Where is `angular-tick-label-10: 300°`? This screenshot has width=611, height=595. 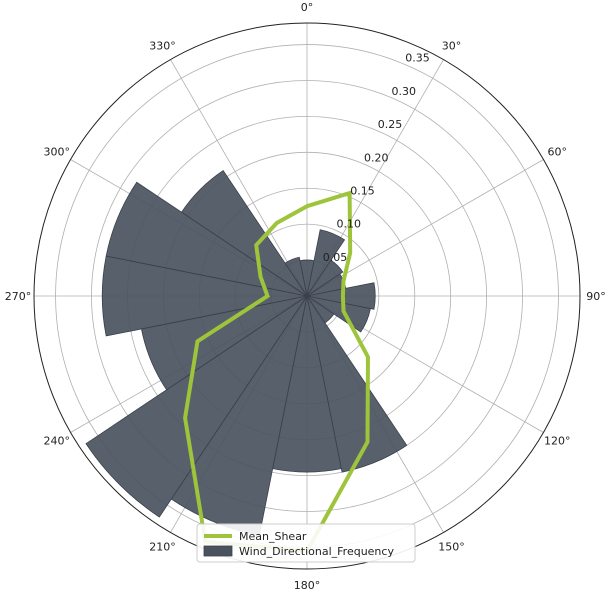
angular-tick-label-10: 300° is located at coordinates (56, 152).